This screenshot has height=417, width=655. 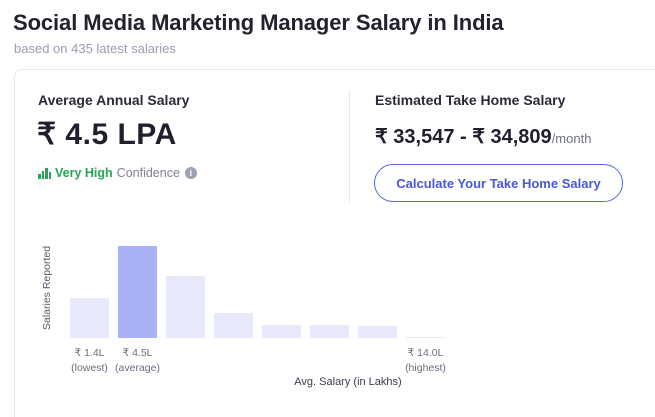 I want to click on confidence-level: Very High, so click(x=84, y=173).